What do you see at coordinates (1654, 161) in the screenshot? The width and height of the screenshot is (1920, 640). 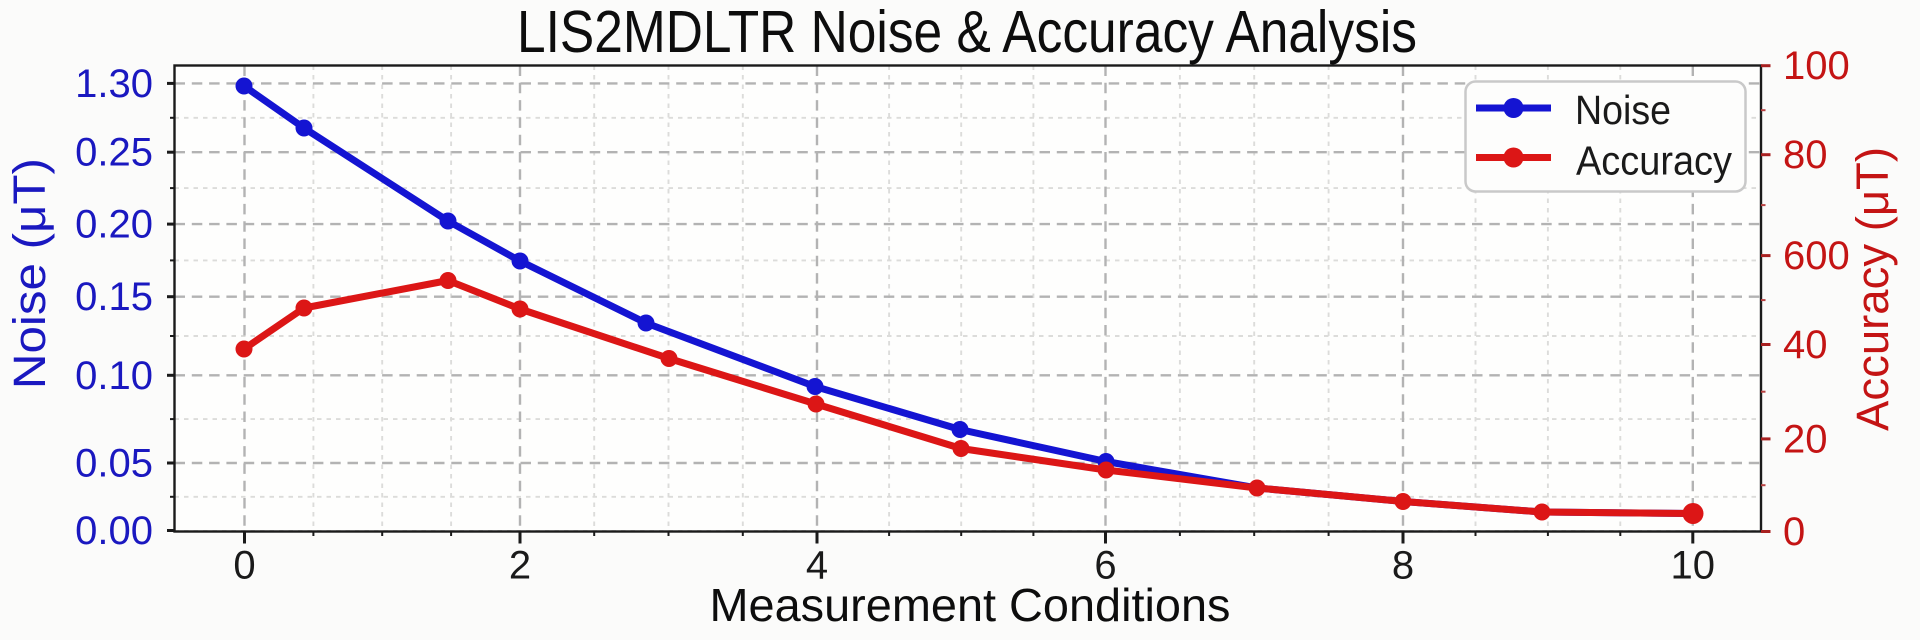 I see `svg-text: Accuracy` at bounding box center [1654, 161].